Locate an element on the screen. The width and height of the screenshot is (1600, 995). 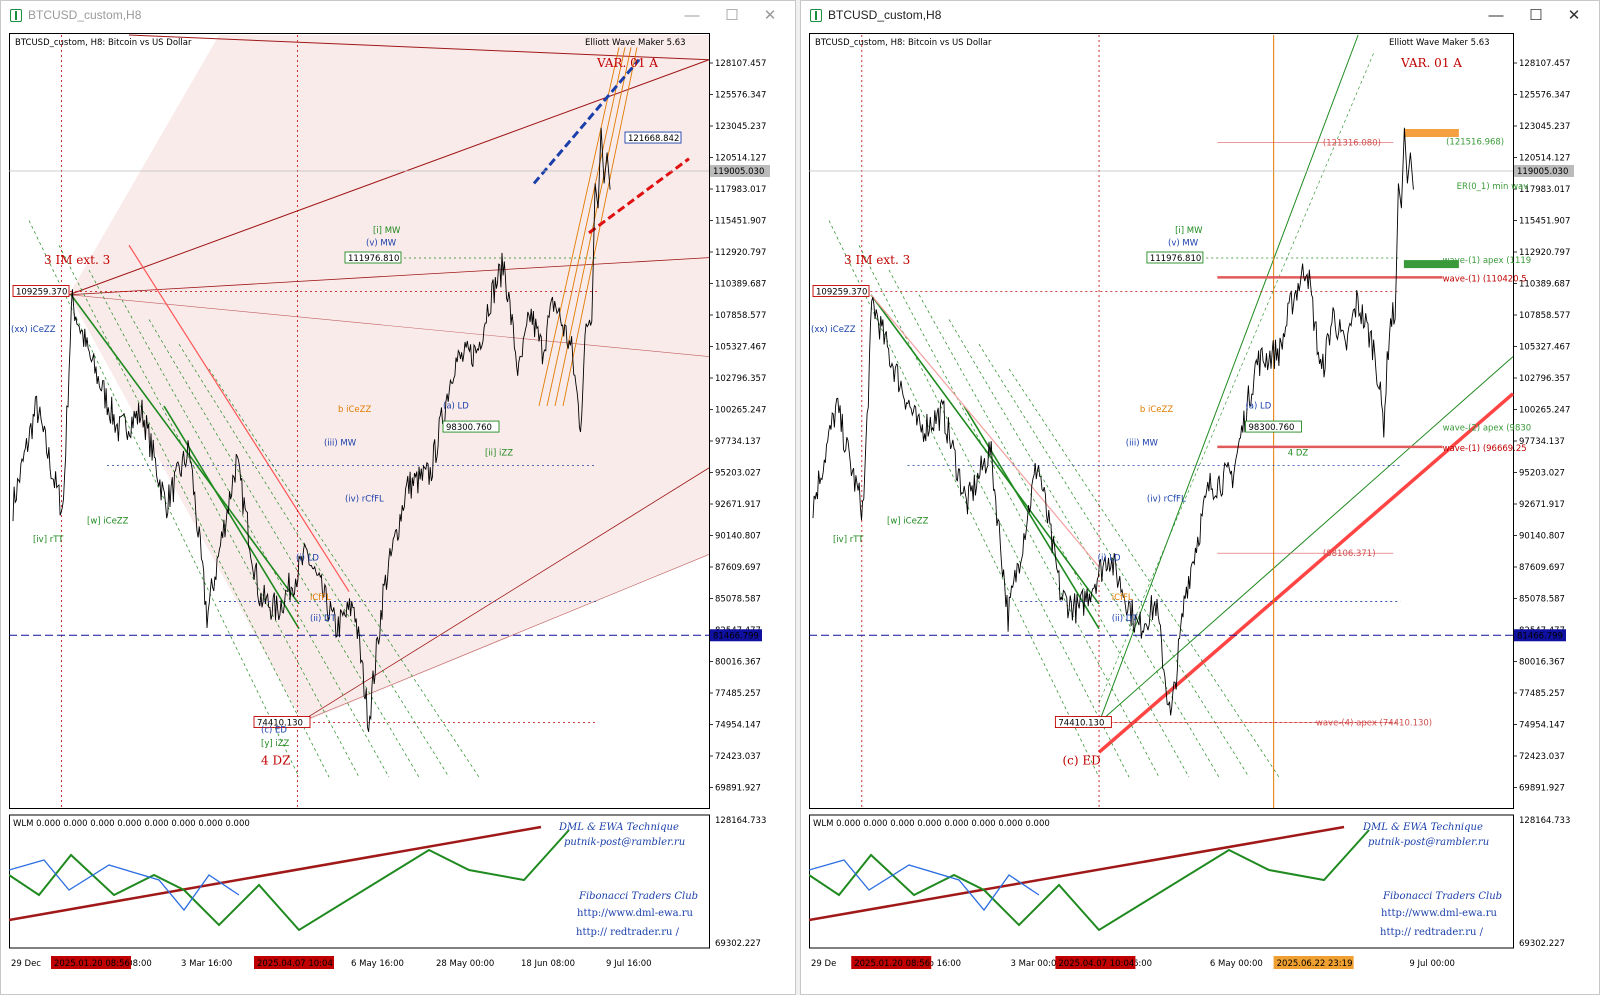
price-tick-label: 95203.027 is located at coordinates (1542, 474).